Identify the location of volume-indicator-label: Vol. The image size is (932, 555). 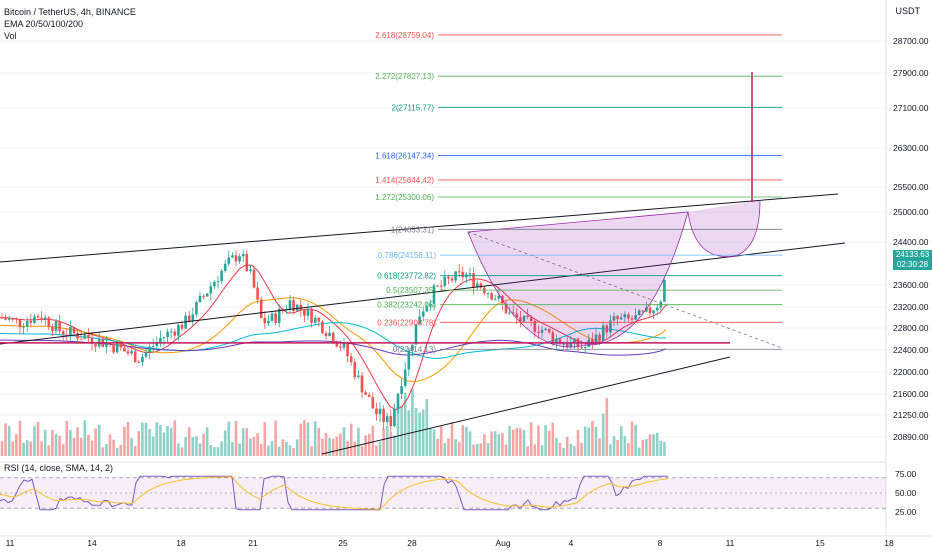
(10, 36).